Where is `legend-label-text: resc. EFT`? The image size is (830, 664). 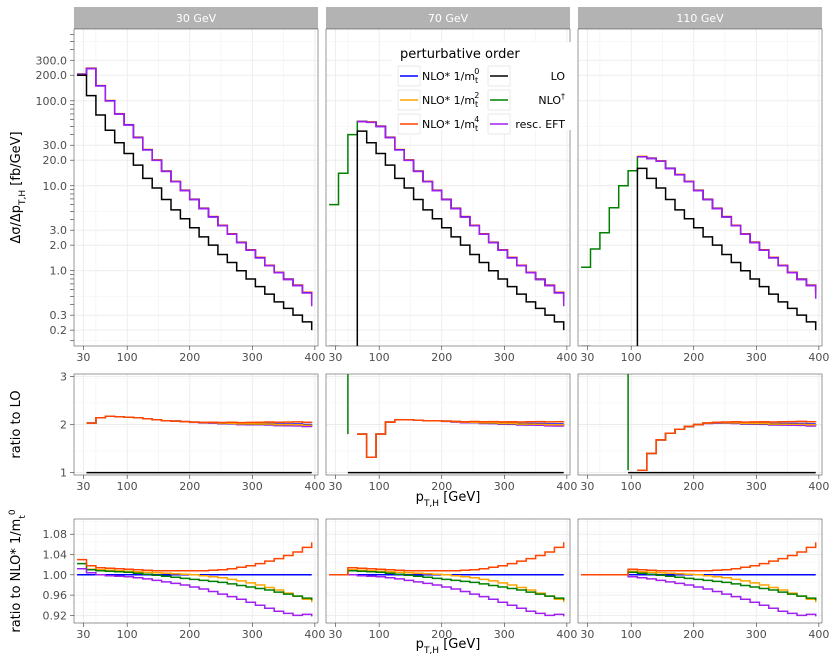 legend-label-text: resc. EFT is located at coordinates (540, 124).